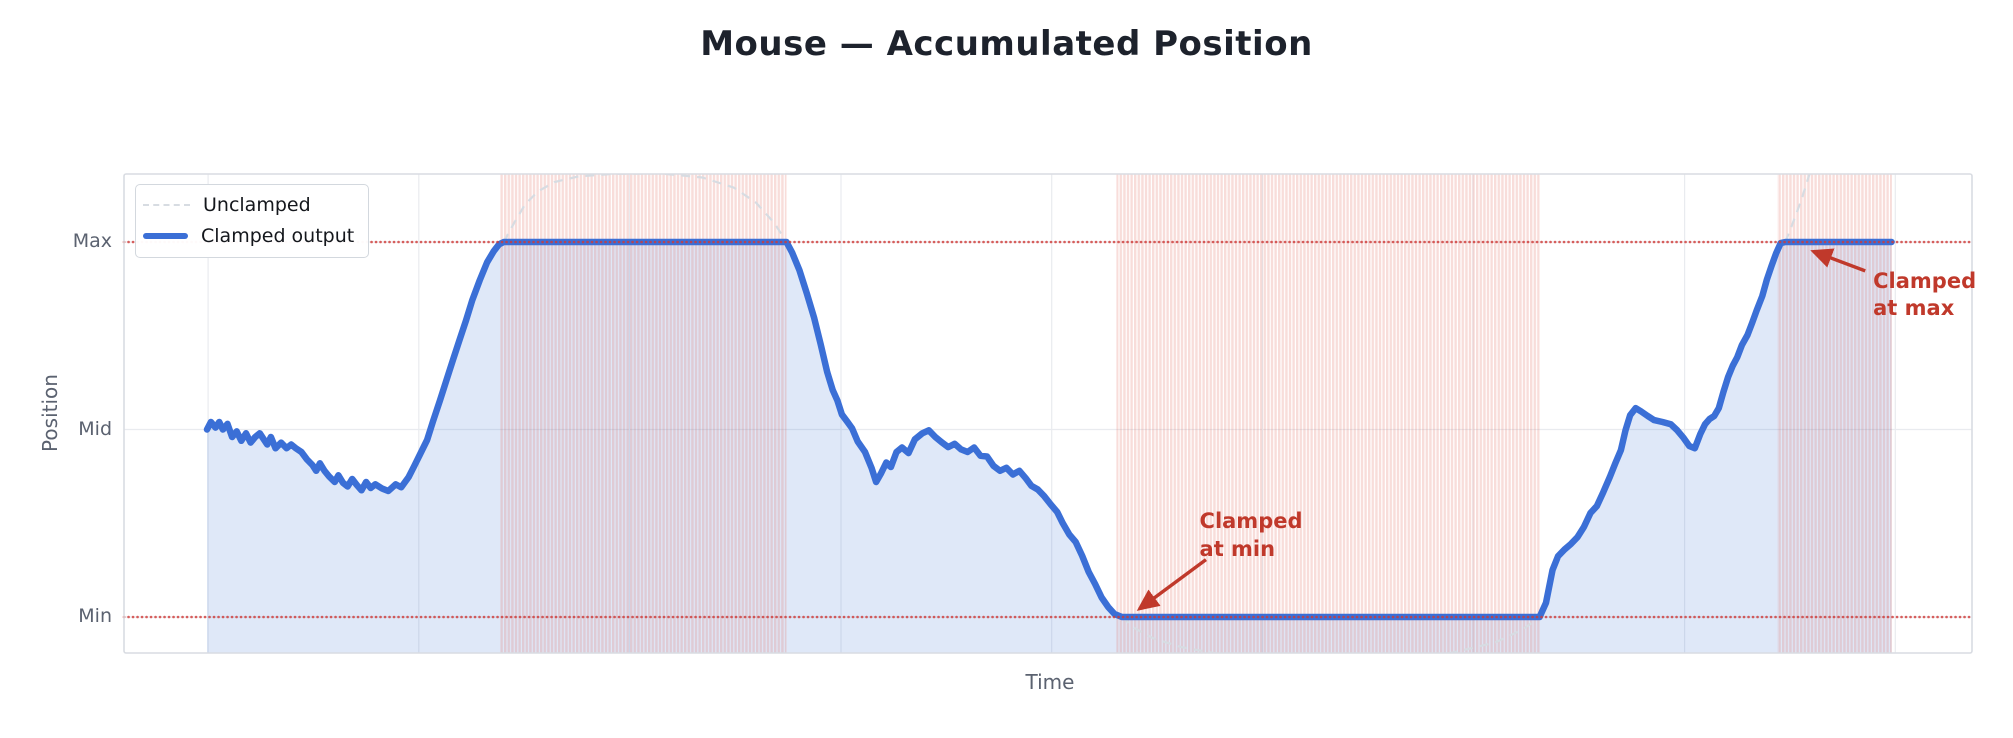 The height and width of the screenshot is (738, 2013). Describe the element at coordinates (257, 205) in the screenshot. I see `legend-label-unclamped: Unclamped` at that location.